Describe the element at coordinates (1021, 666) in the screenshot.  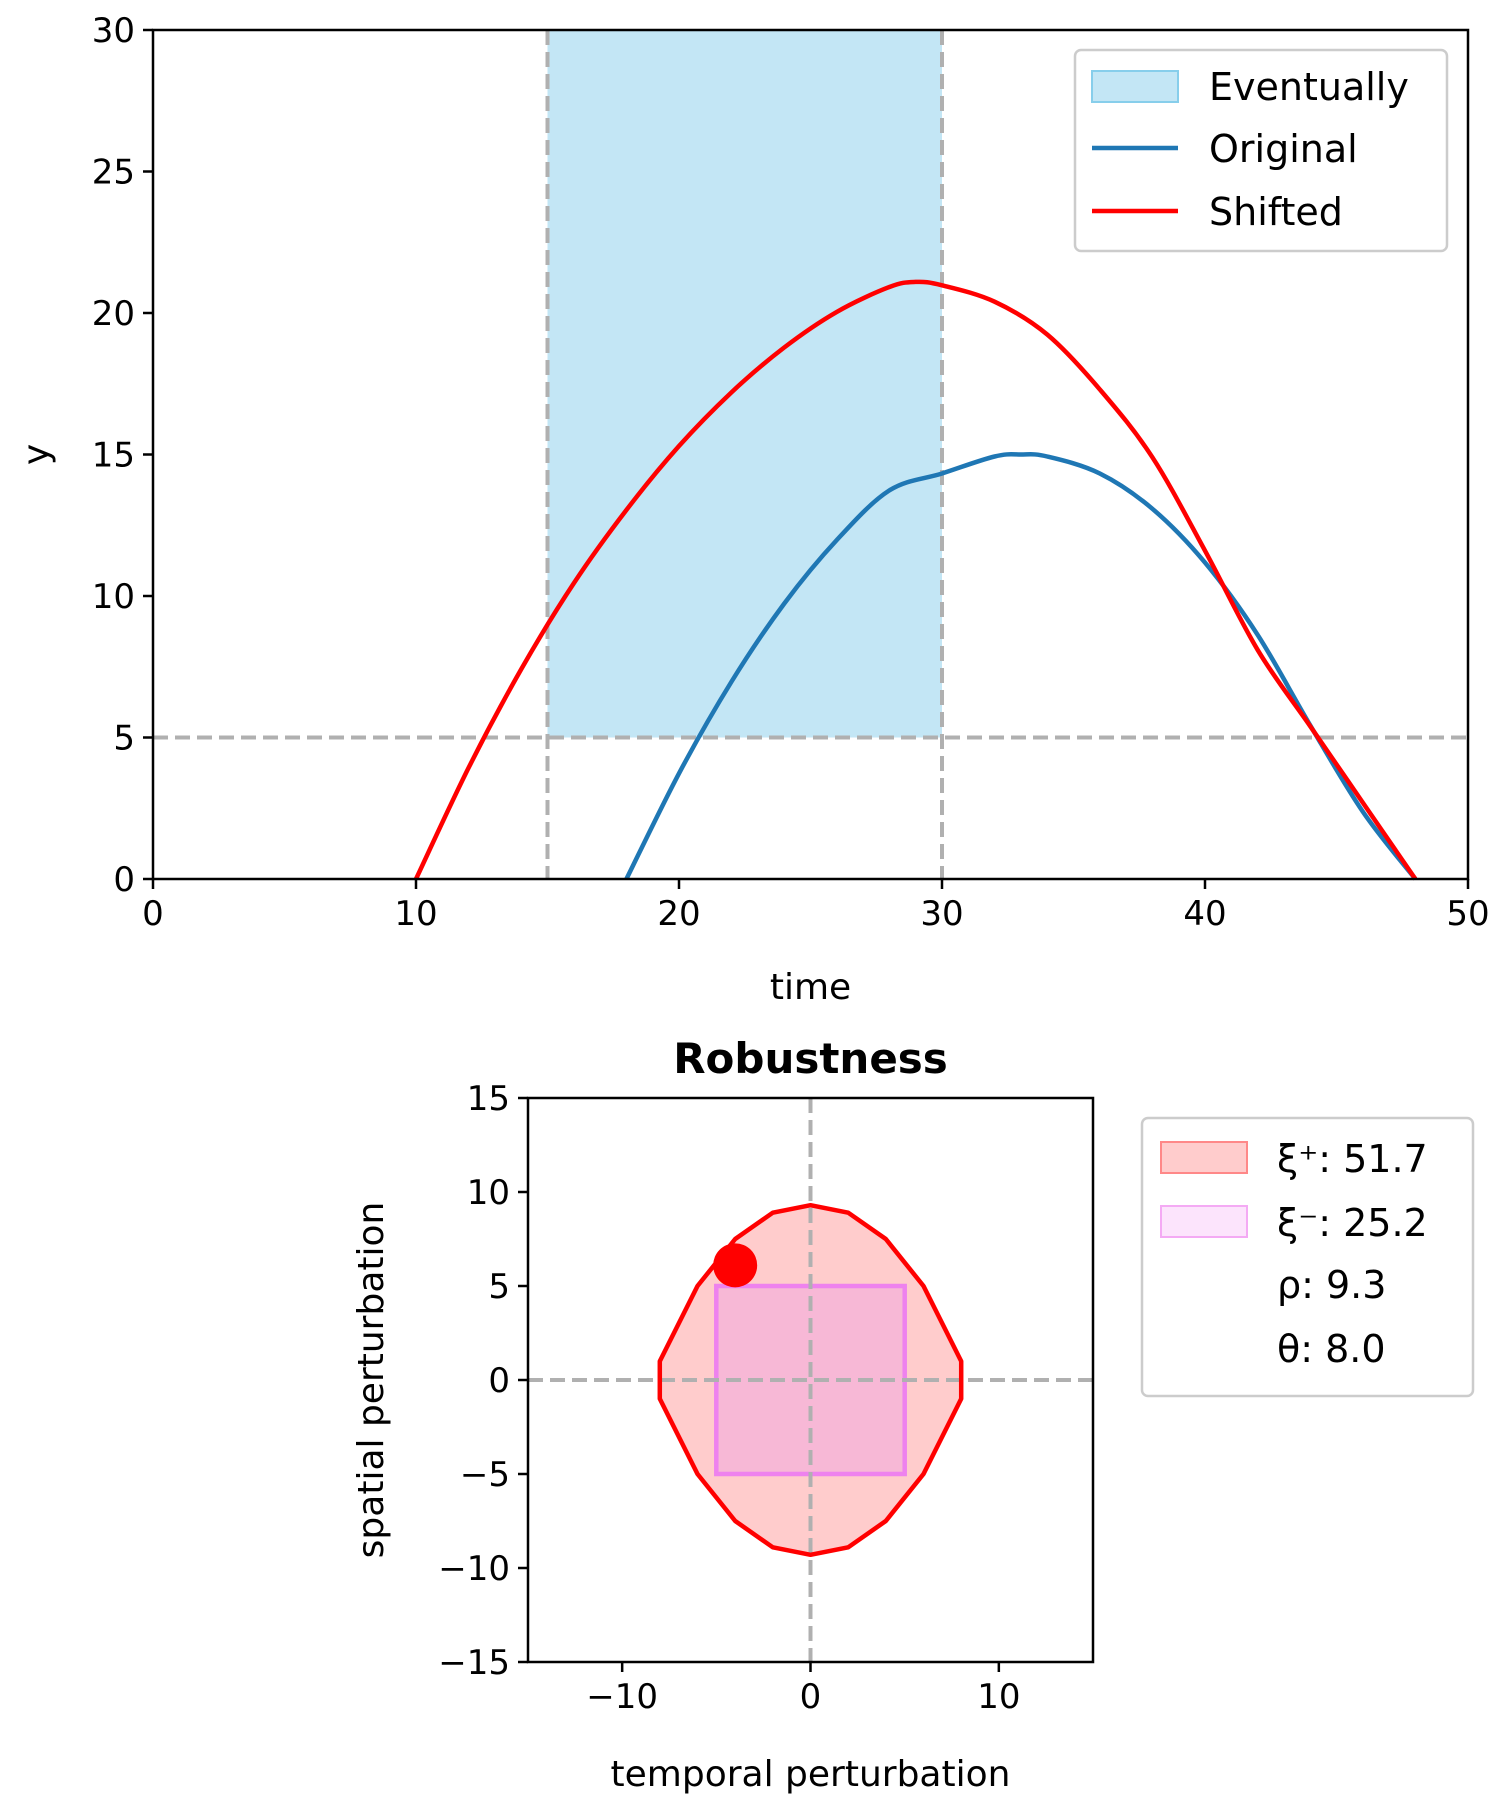
I see `series-line-original` at that location.